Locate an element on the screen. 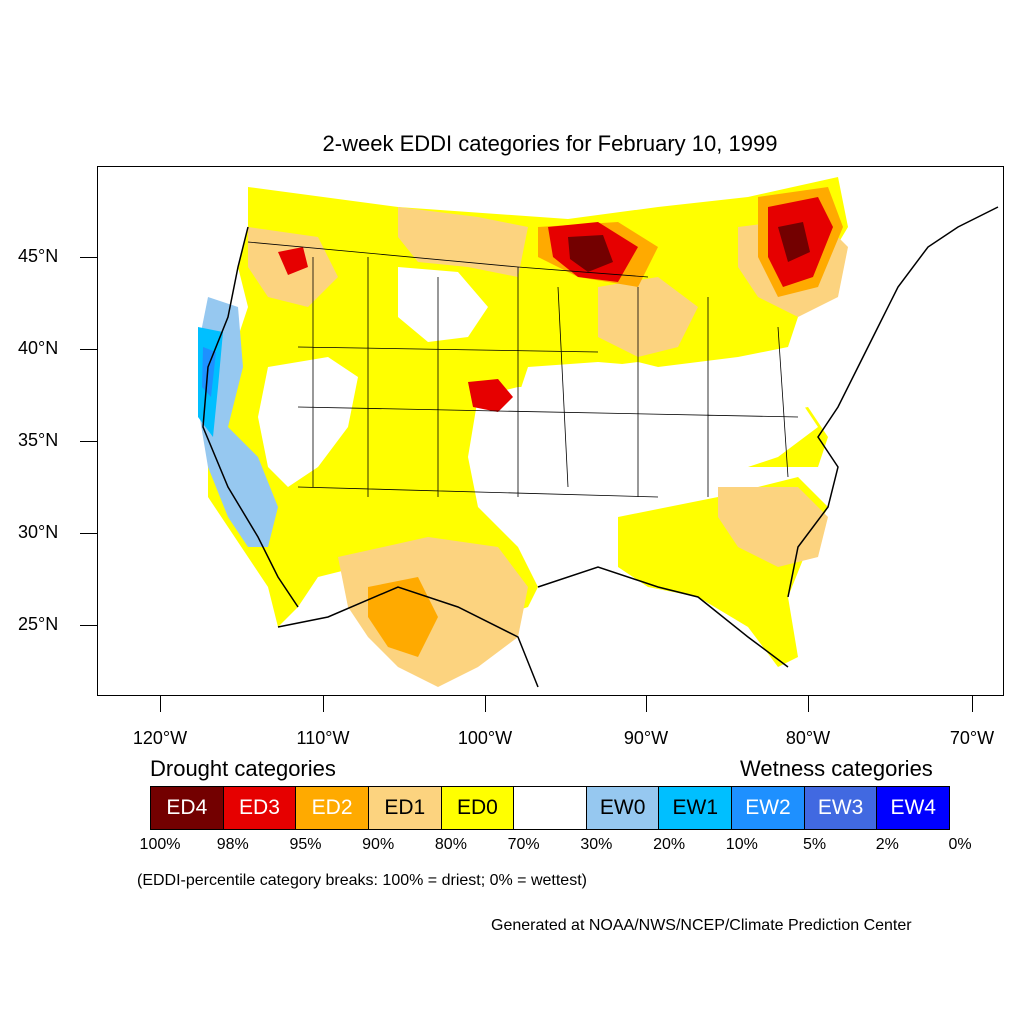  lon-tick-110w is located at coordinates (323, 704).